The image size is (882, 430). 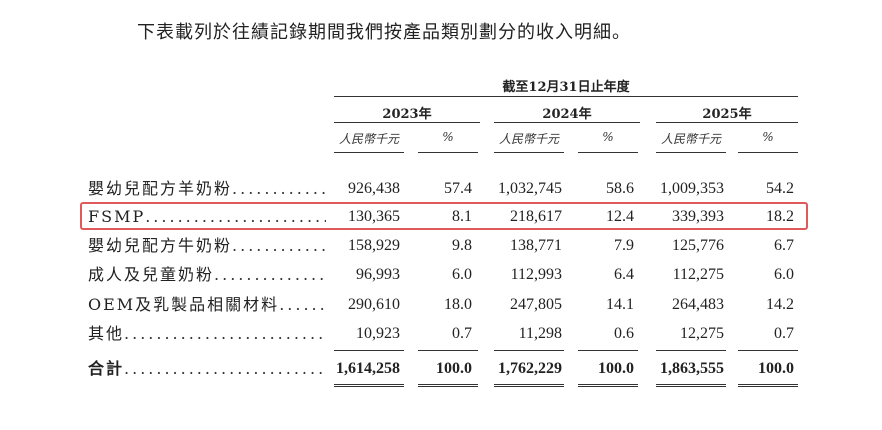 What do you see at coordinates (528, 139) in the screenshot?
I see `unit-amount-2024: 人民幣千元` at bounding box center [528, 139].